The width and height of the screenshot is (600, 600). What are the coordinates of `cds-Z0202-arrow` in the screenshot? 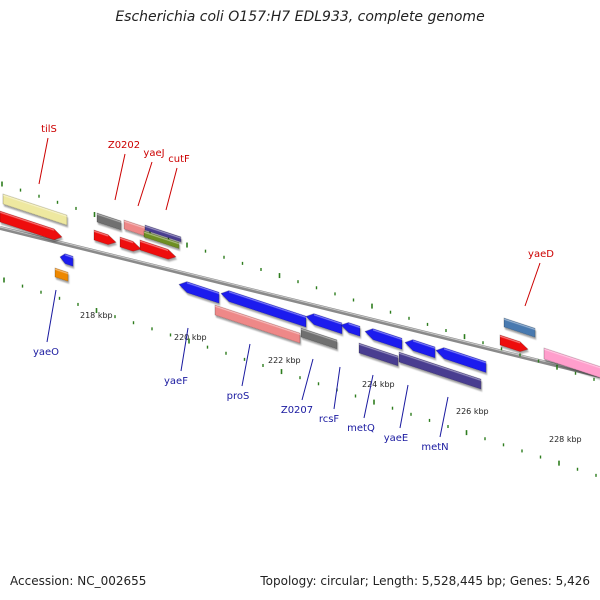 It's located at (105, 237).